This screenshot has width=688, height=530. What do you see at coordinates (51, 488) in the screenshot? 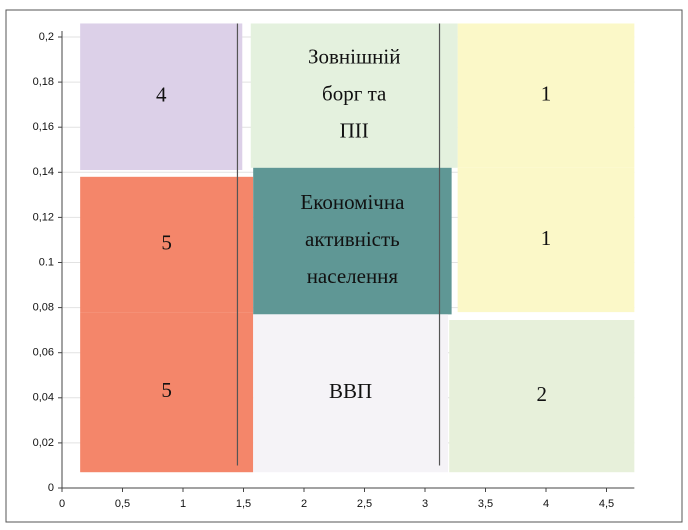
I see `y-tick-label: 0` at bounding box center [51, 488].